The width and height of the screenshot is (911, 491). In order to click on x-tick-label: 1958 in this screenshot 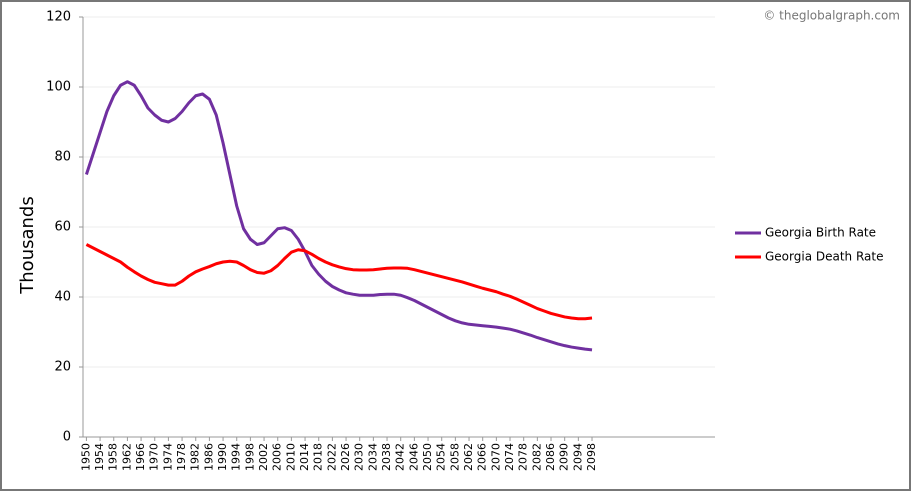, I will do `click(113, 457)`.